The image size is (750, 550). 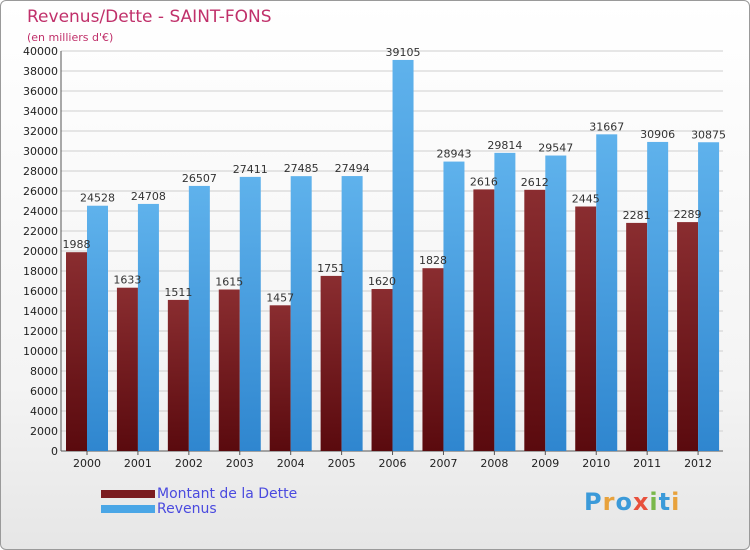 I want to click on data-label-revenus-2004: 27485, so click(x=301, y=168).